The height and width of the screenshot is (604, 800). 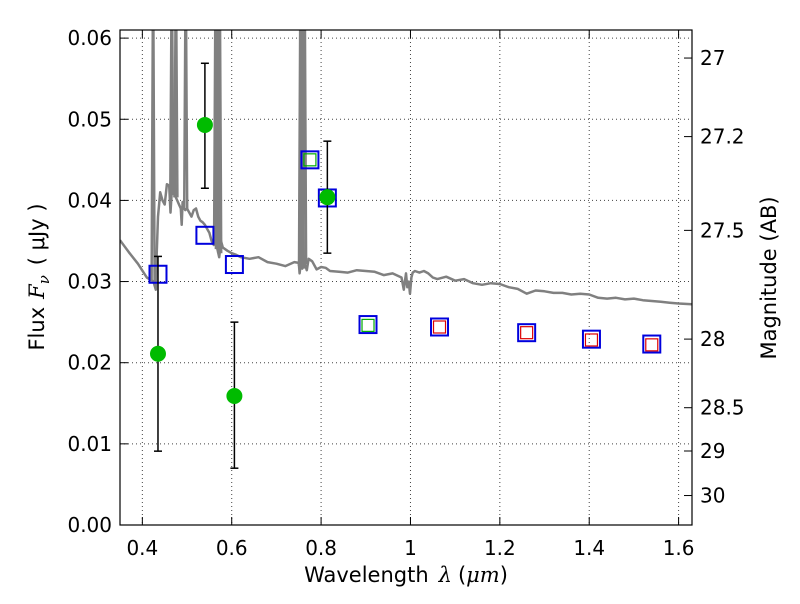 I want to click on y-tick-label: 0.05, so click(x=89, y=119).